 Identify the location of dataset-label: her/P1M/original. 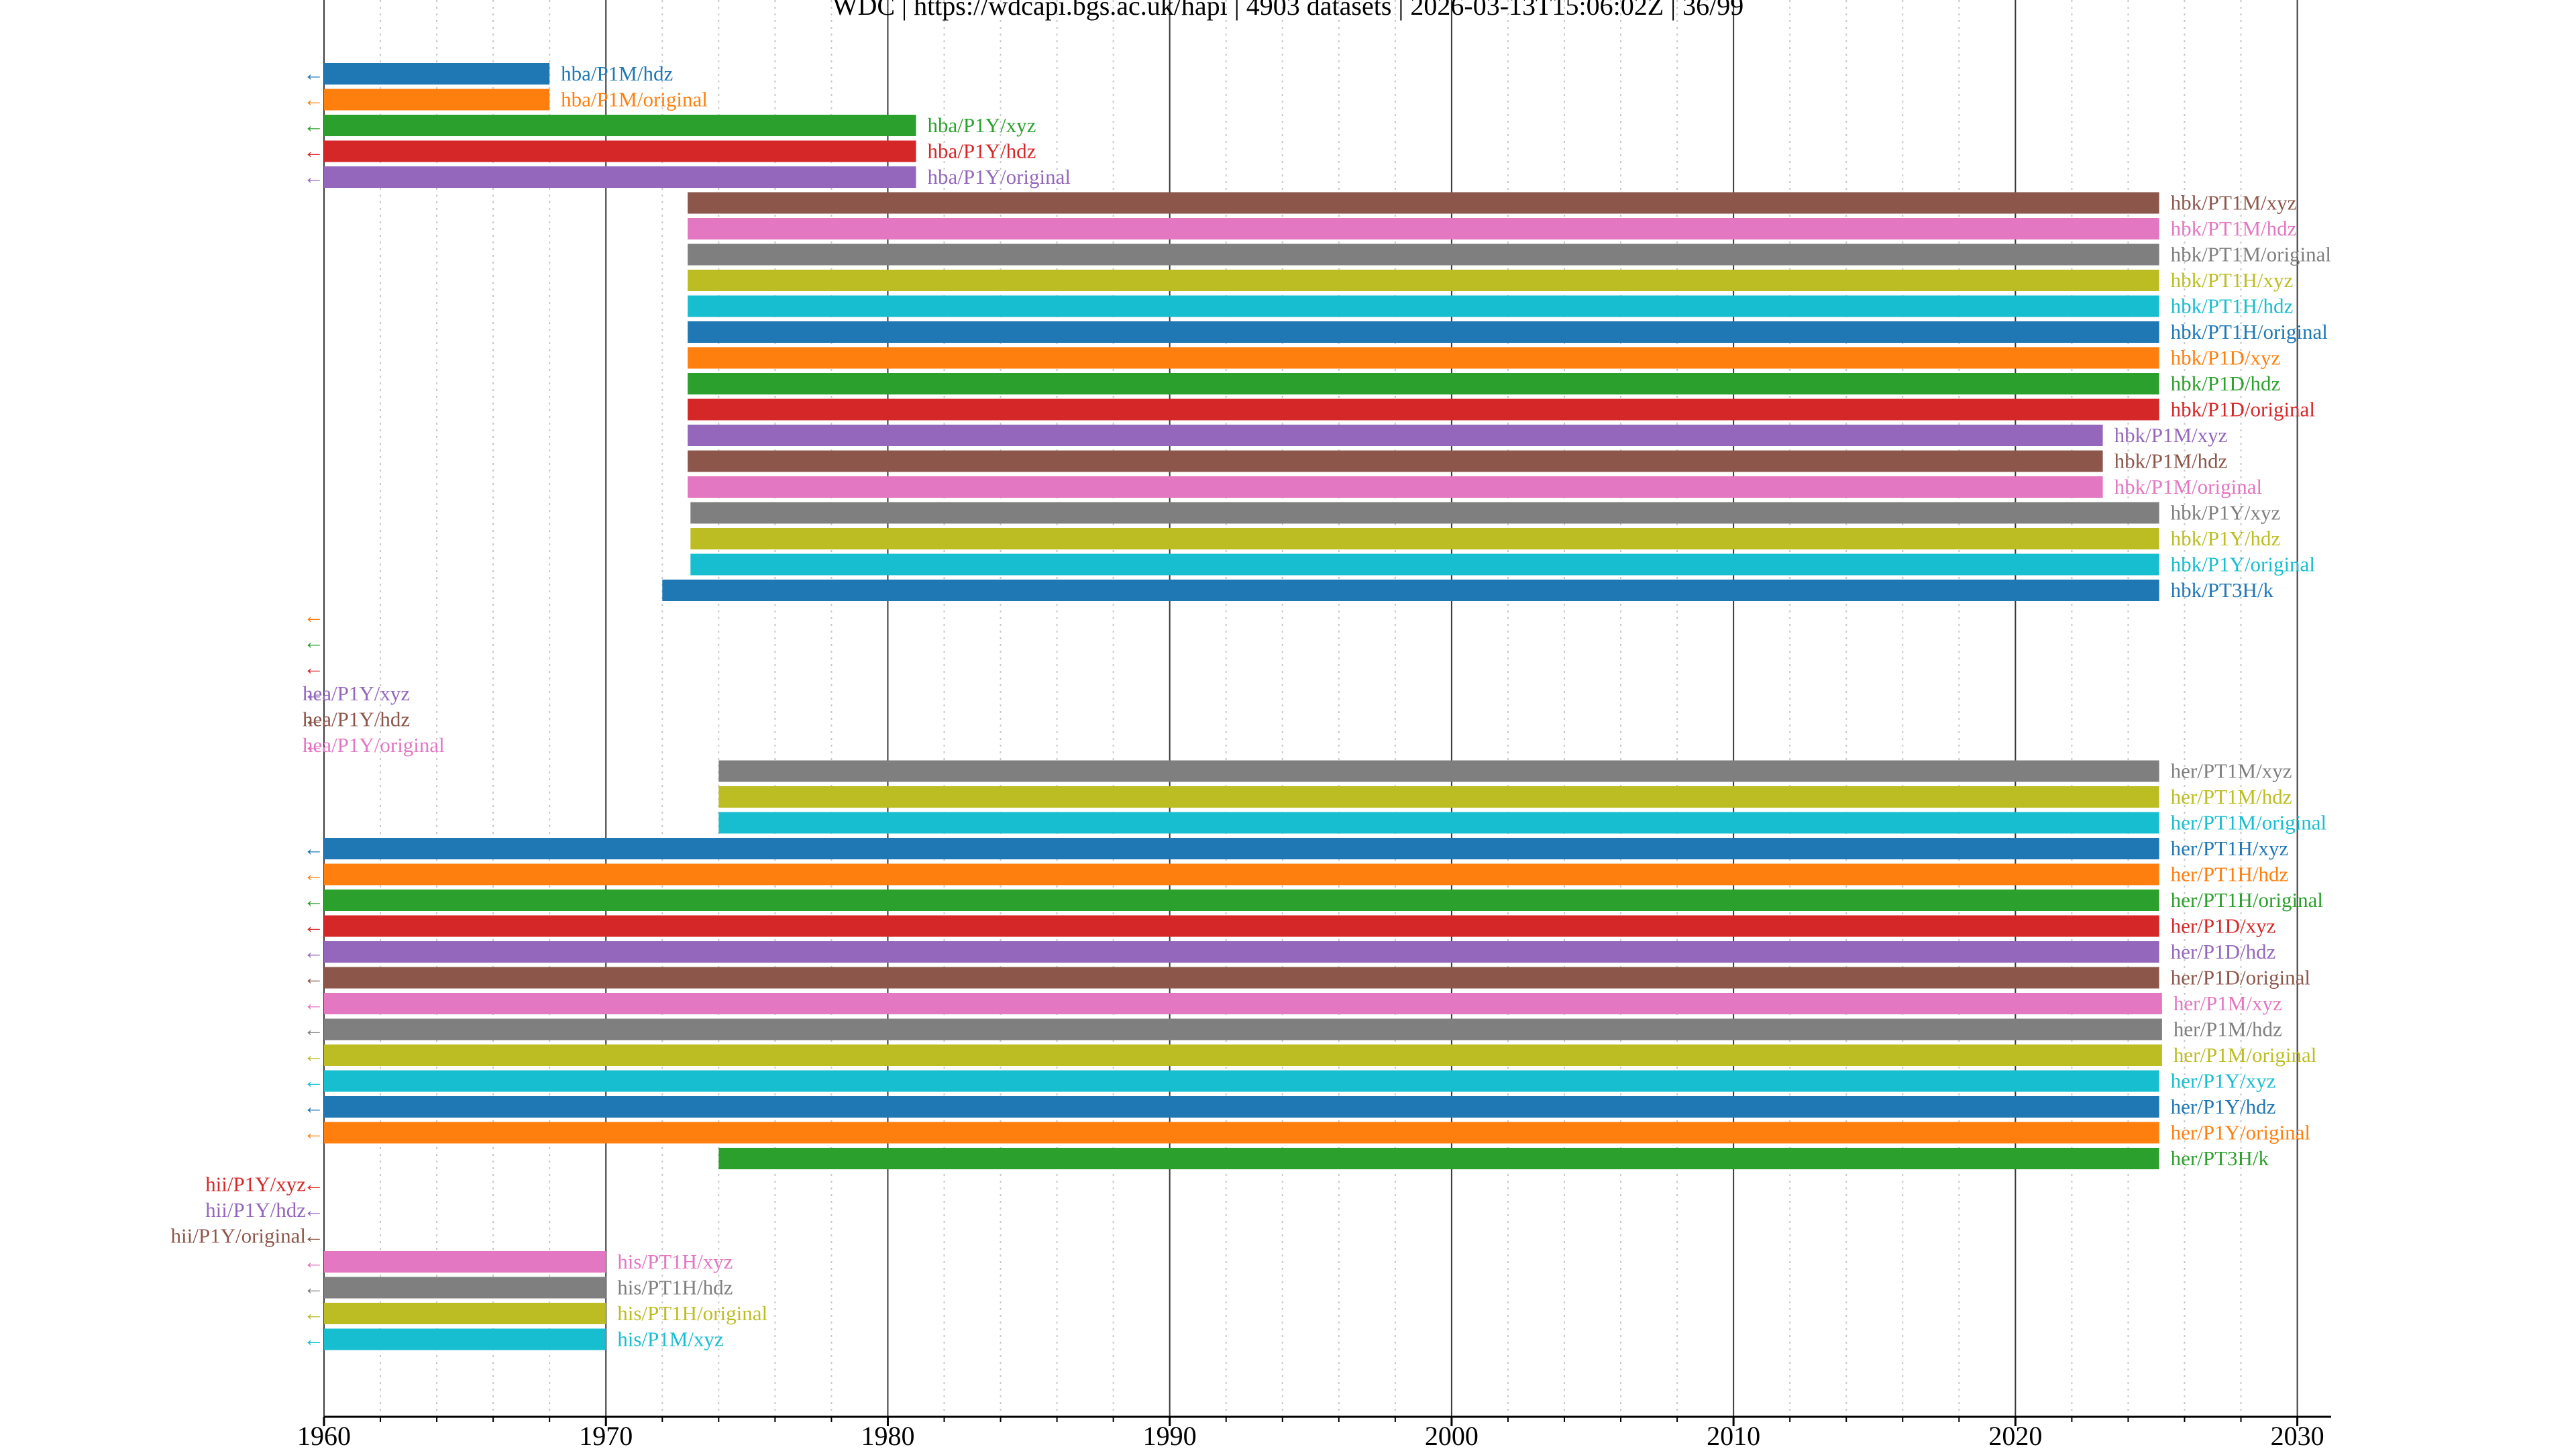
(2245, 1055).